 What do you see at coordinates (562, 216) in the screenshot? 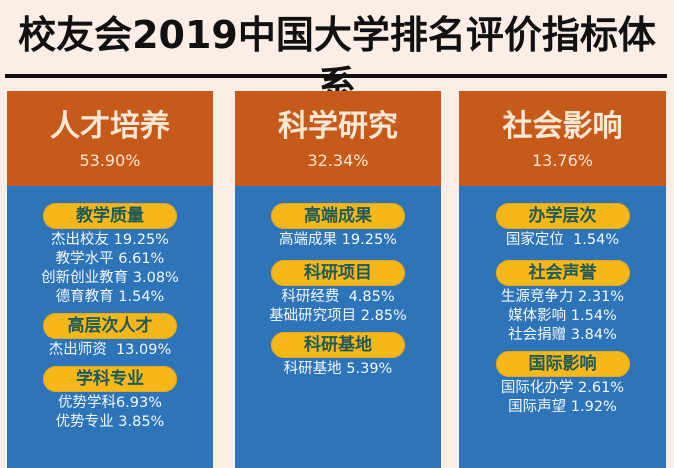
I see `group-label-pill: 办学层次` at bounding box center [562, 216].